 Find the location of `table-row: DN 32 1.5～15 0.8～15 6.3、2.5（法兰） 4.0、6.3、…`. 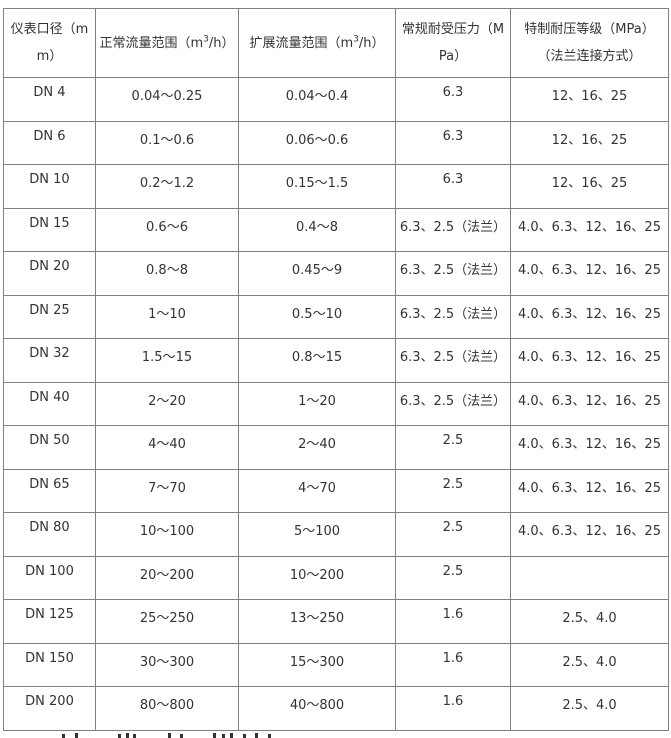

table-row: DN 32 1.5～15 0.8～15 6.3、2.5（法兰） 4.0、6.3、… is located at coordinates (336, 360).